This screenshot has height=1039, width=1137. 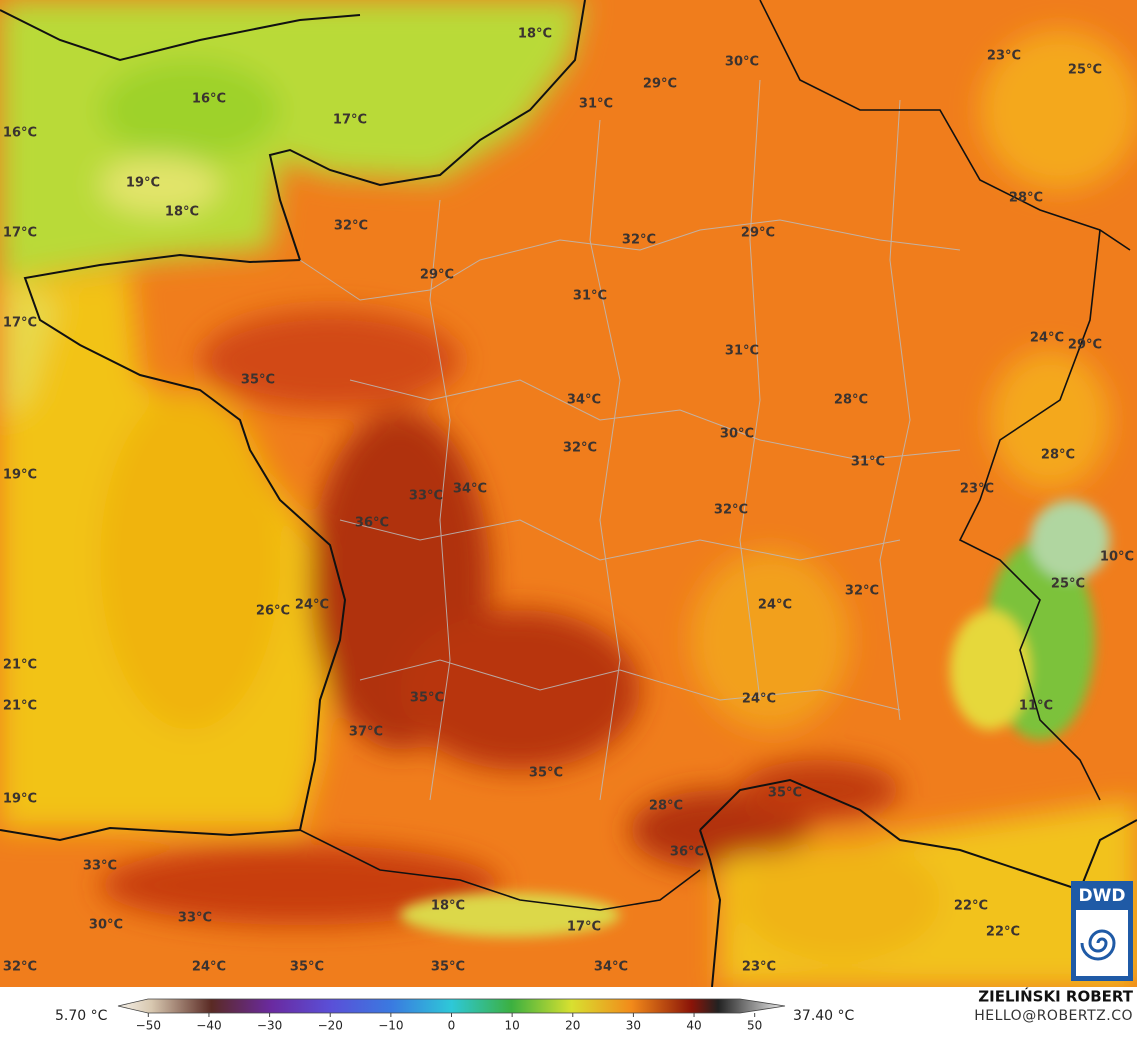 I want to click on credit-email: HELLO@ROBERTZ.CO, so click(x=1053, y=1016).